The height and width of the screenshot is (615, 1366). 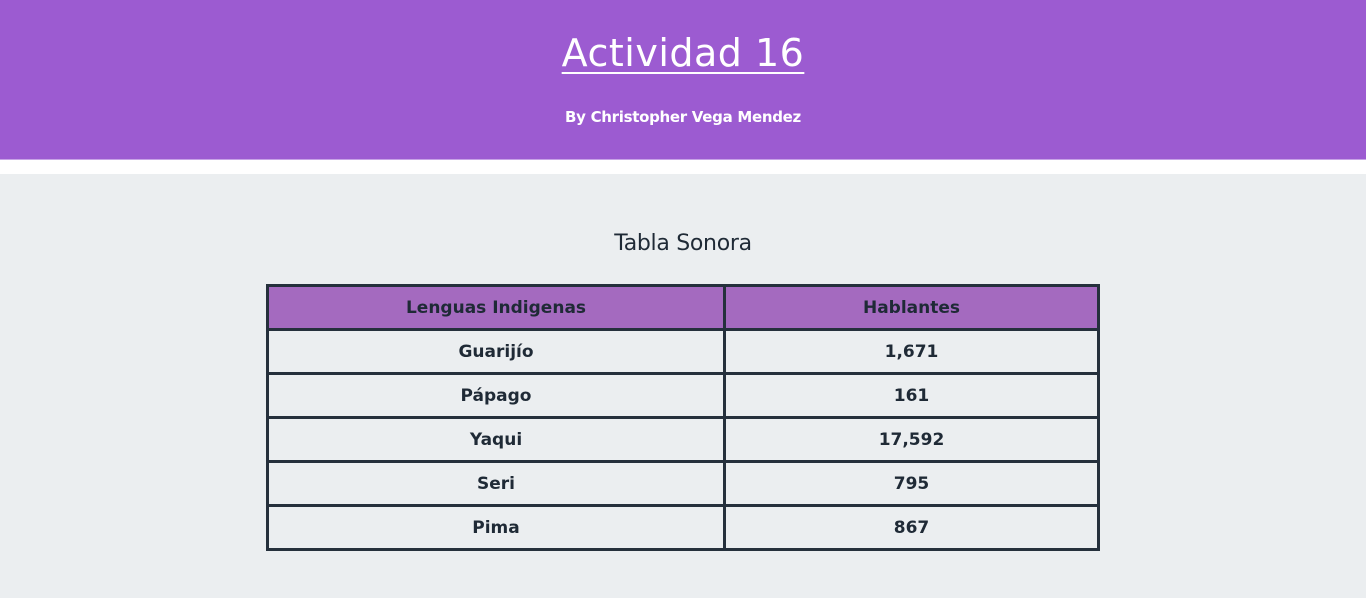 What do you see at coordinates (911, 351) in the screenshot?
I see `speakers-cell: 1,671` at bounding box center [911, 351].